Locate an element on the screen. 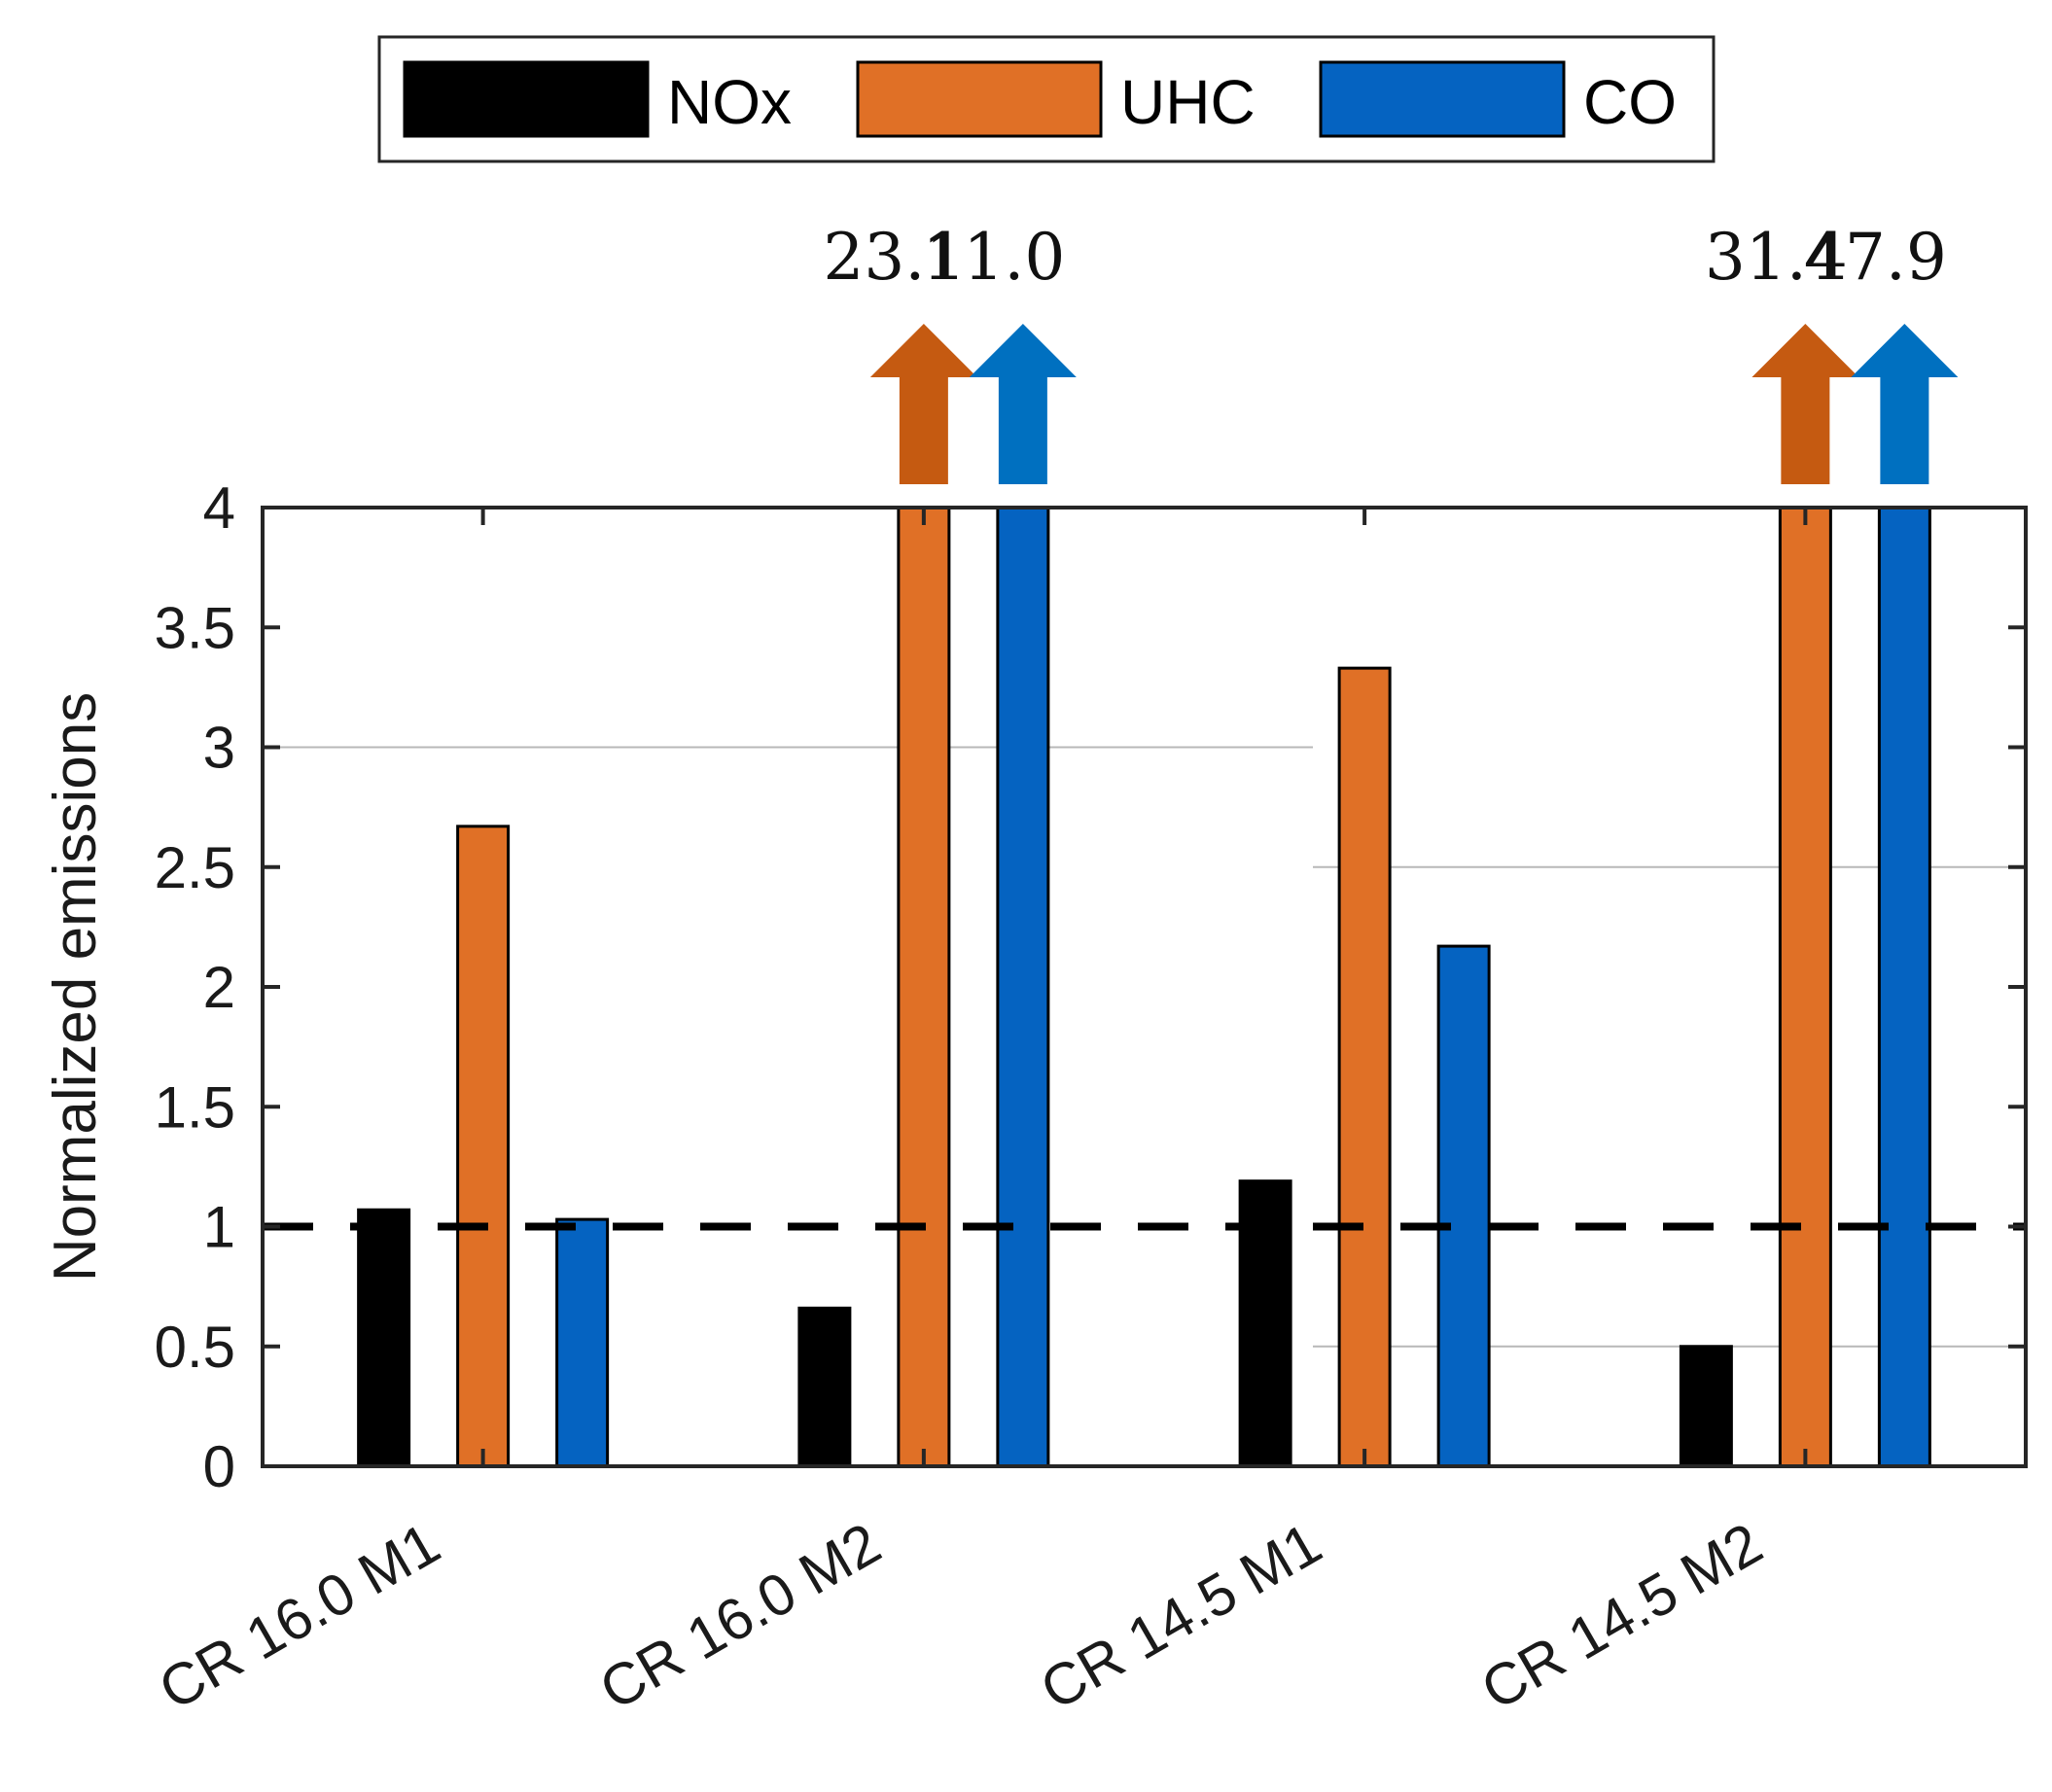 This screenshot has height=1792, width=2052. legend-label-co: CO is located at coordinates (1630, 102).